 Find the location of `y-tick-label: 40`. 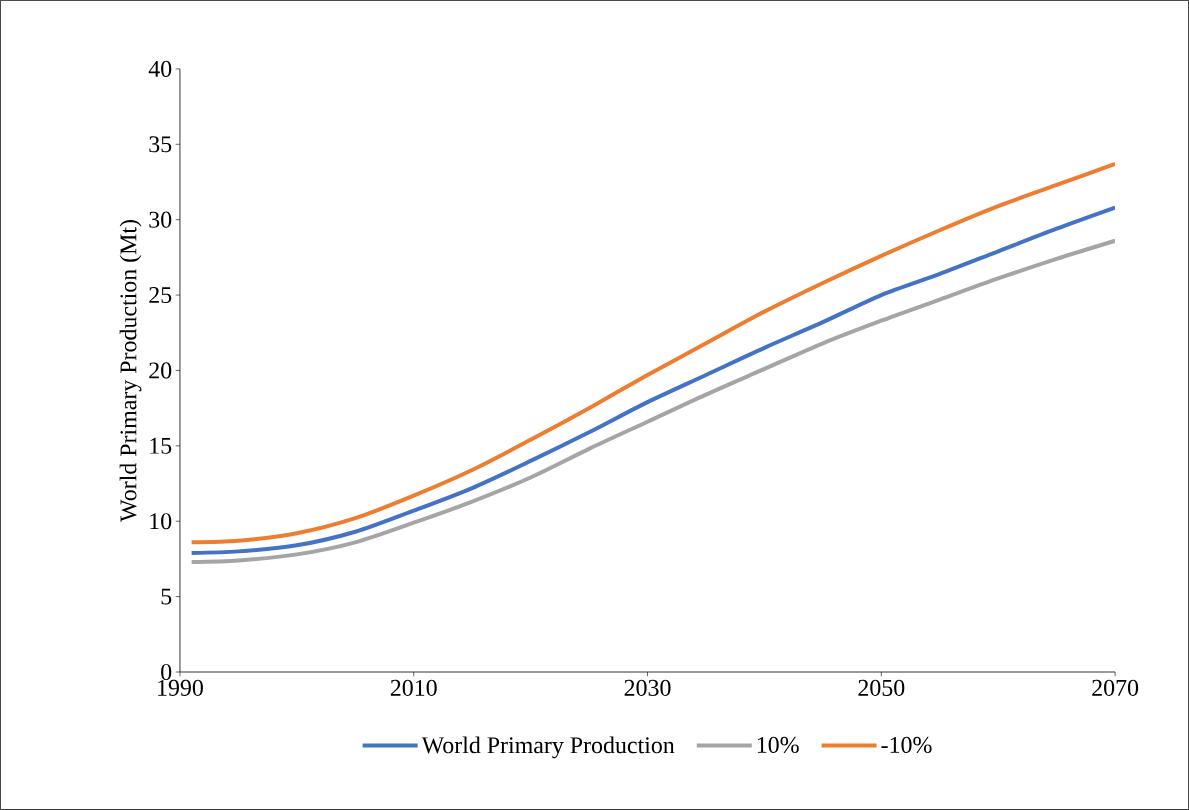

y-tick-label: 40 is located at coordinates (160, 68).